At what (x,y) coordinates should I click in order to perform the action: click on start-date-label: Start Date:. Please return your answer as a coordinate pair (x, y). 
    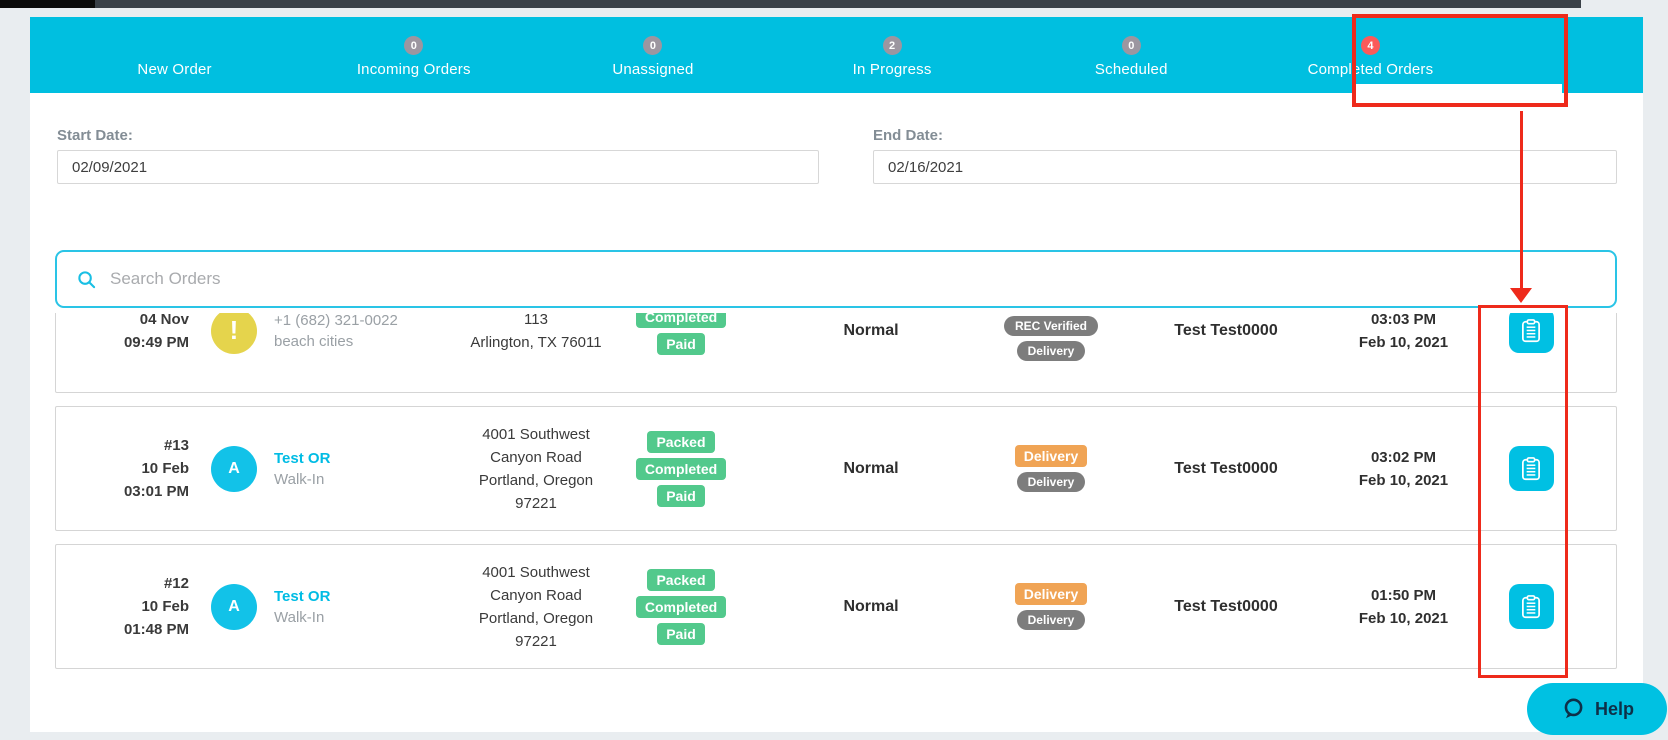
    Looking at the image, I should click on (95, 135).